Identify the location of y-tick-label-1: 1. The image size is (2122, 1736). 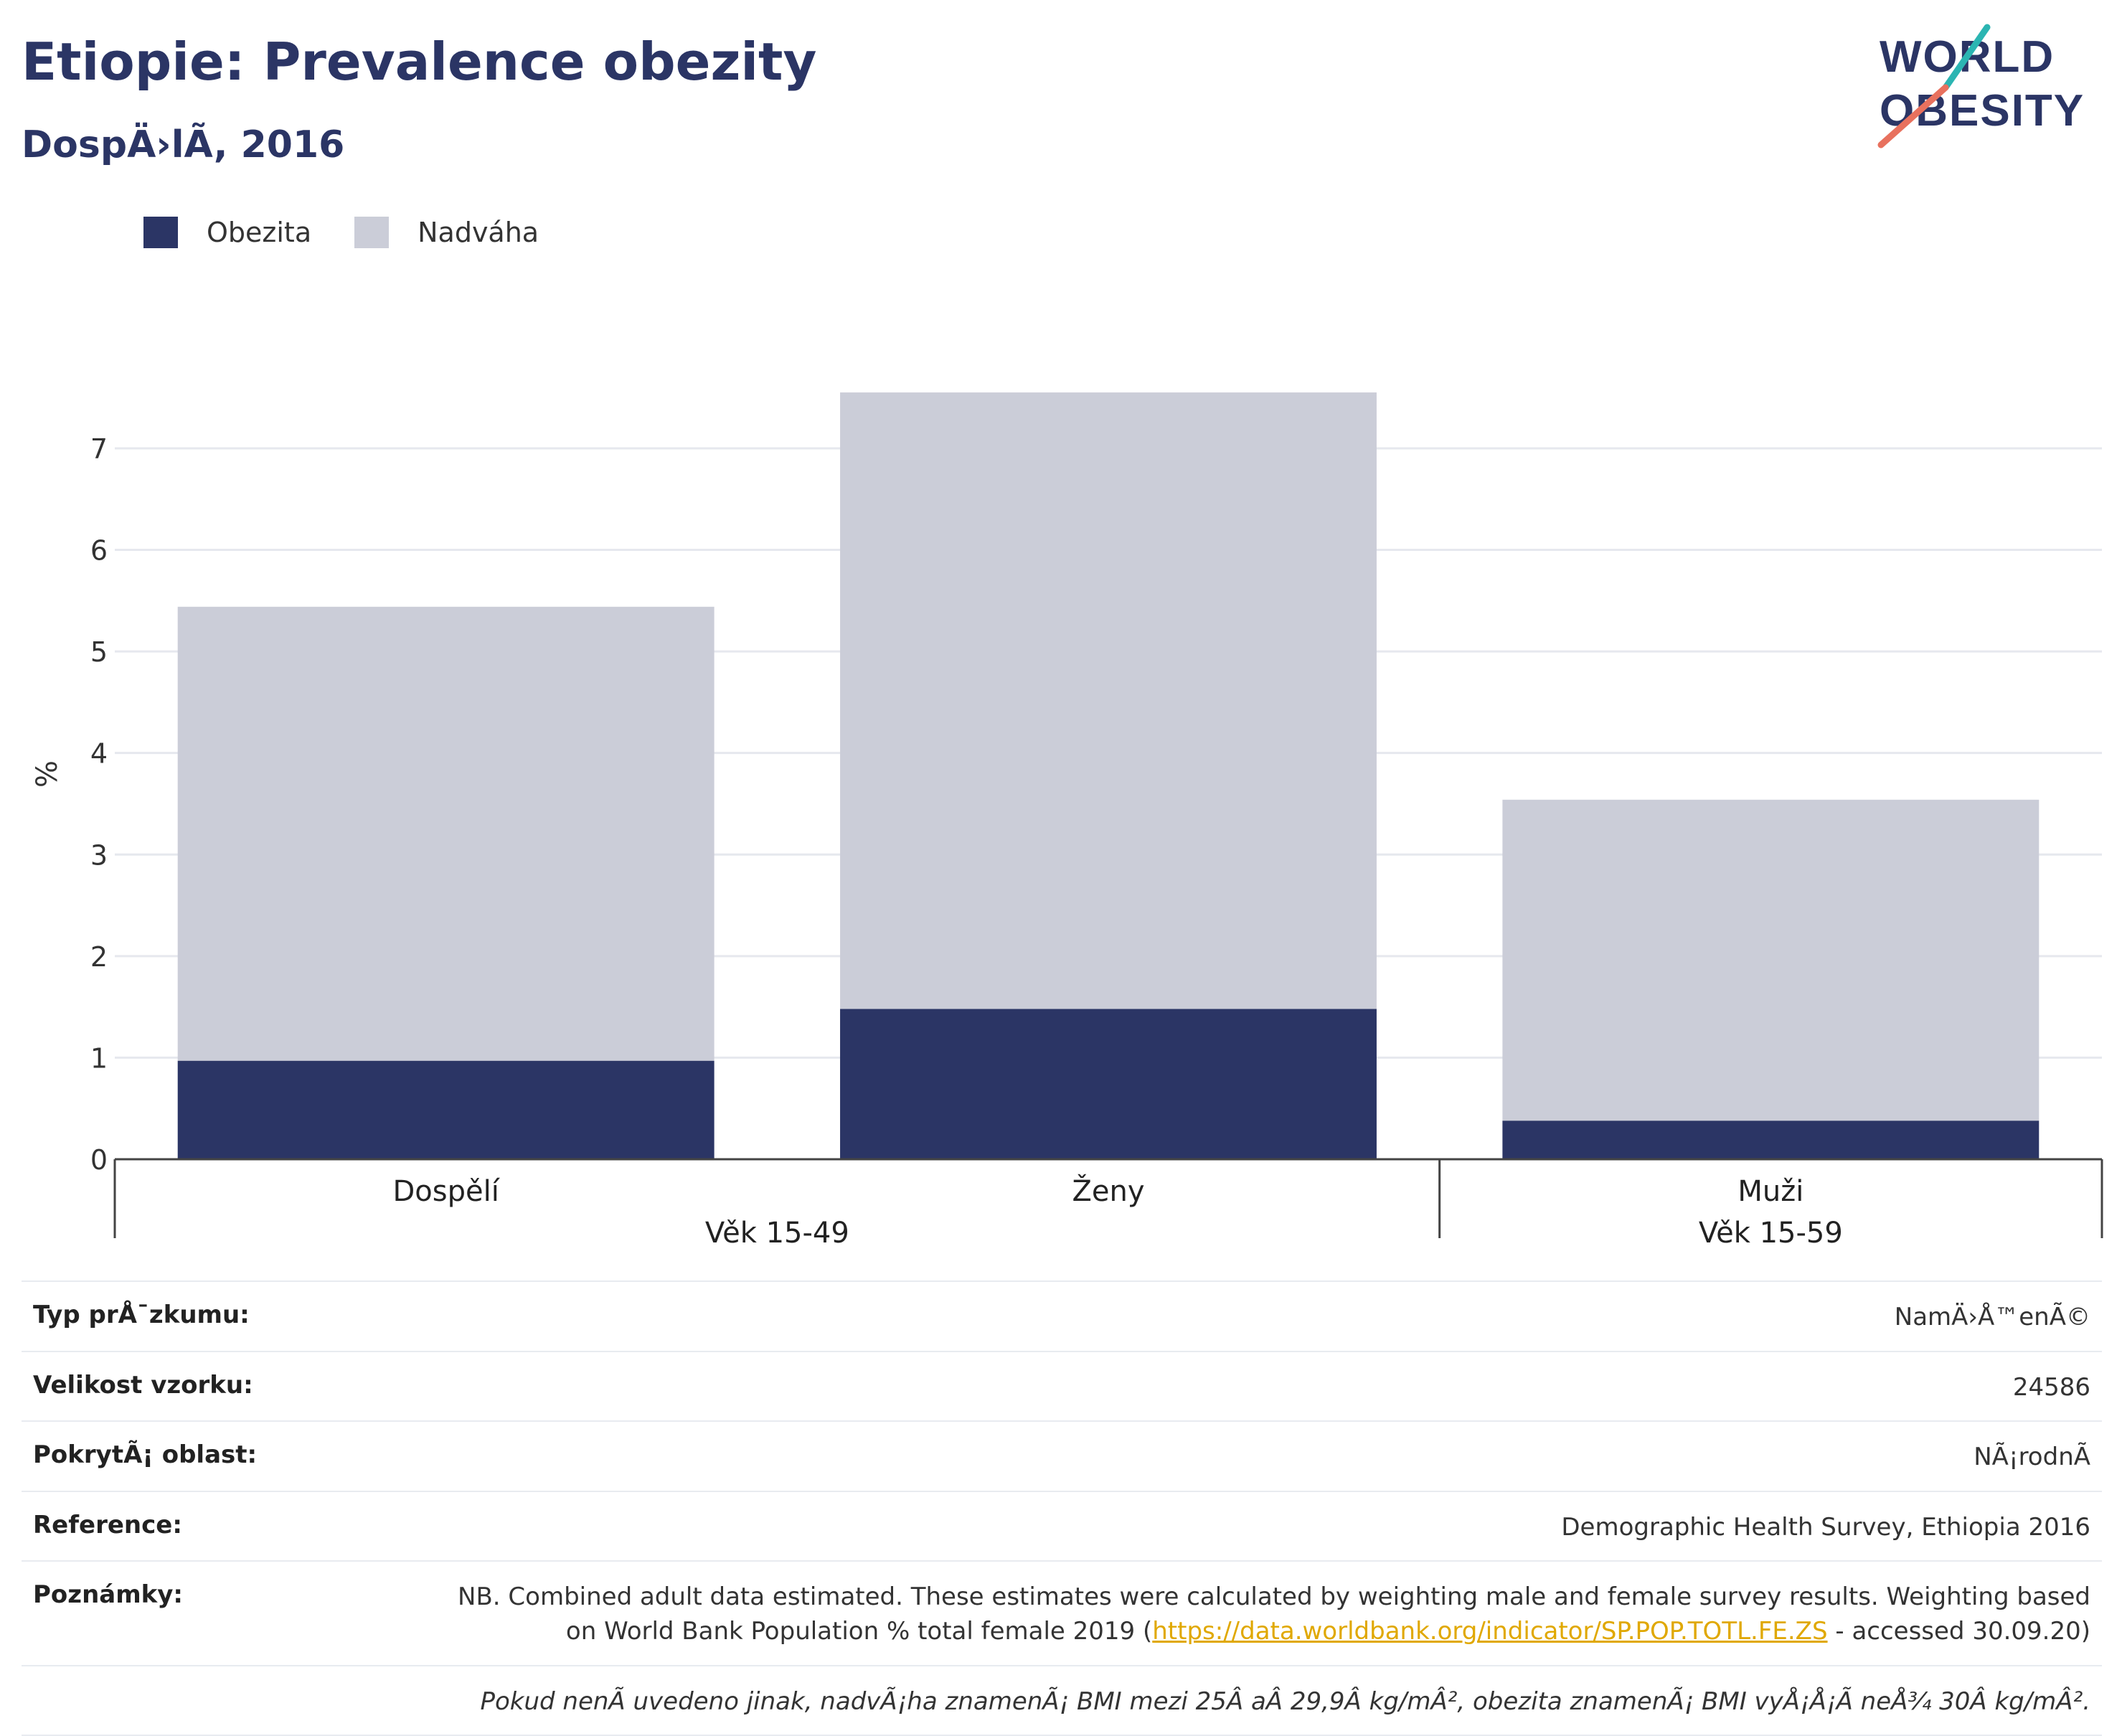
(99, 1058).